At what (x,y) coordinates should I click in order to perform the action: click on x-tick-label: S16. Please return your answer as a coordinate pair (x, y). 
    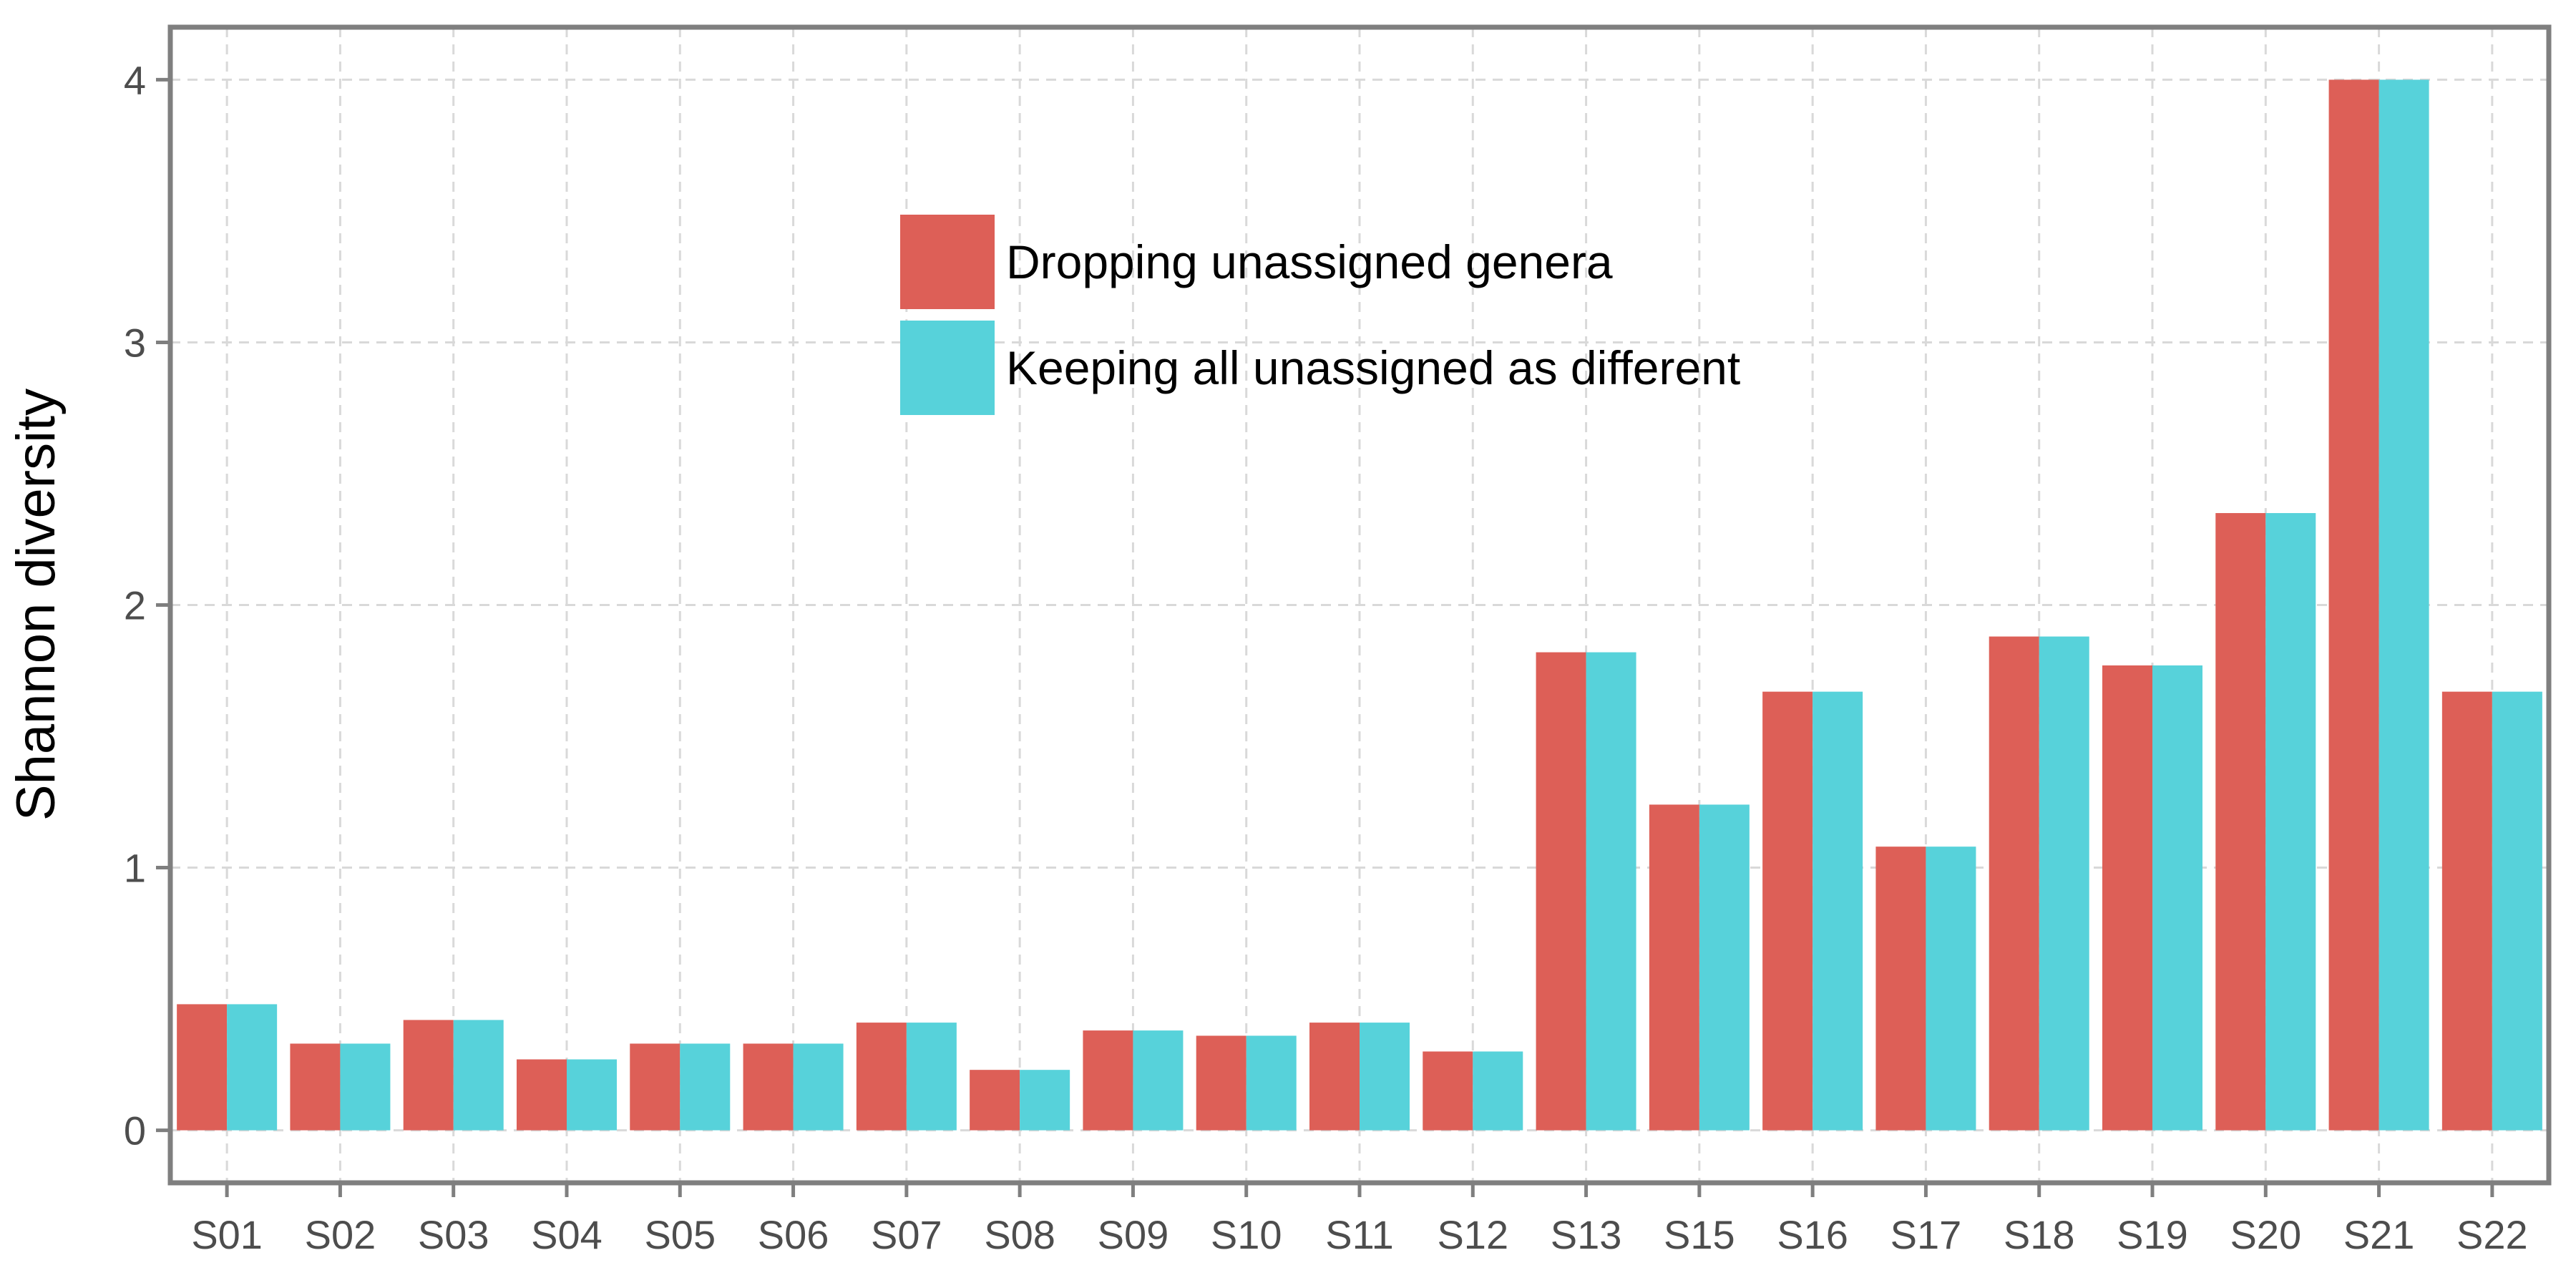
    Looking at the image, I should click on (1813, 1234).